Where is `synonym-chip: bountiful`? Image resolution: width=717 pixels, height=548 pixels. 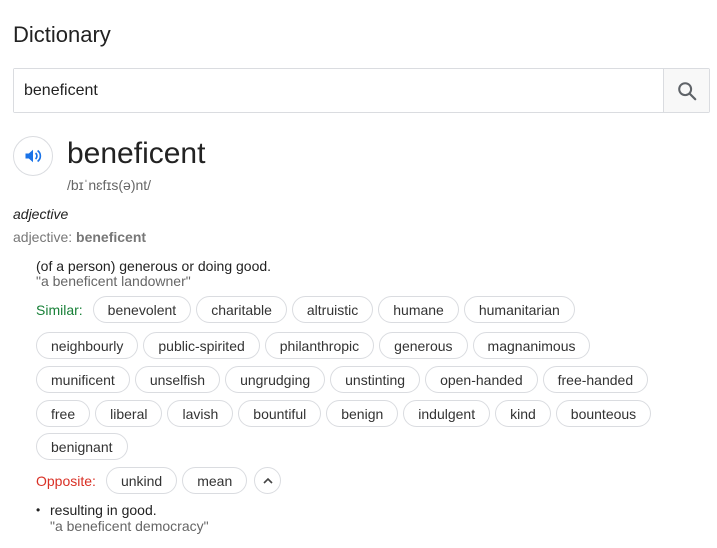 synonym-chip: bountiful is located at coordinates (280, 413).